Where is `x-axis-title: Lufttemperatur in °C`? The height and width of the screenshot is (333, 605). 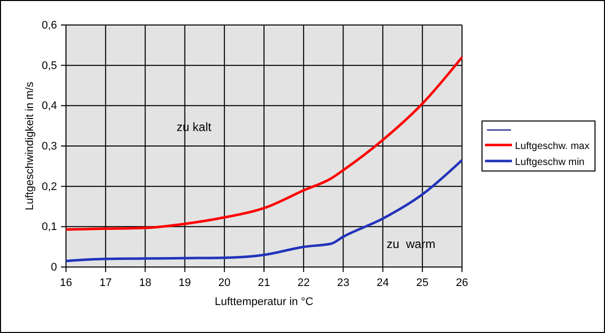
x-axis-title: Lufttemperatur in °C is located at coordinates (264, 302).